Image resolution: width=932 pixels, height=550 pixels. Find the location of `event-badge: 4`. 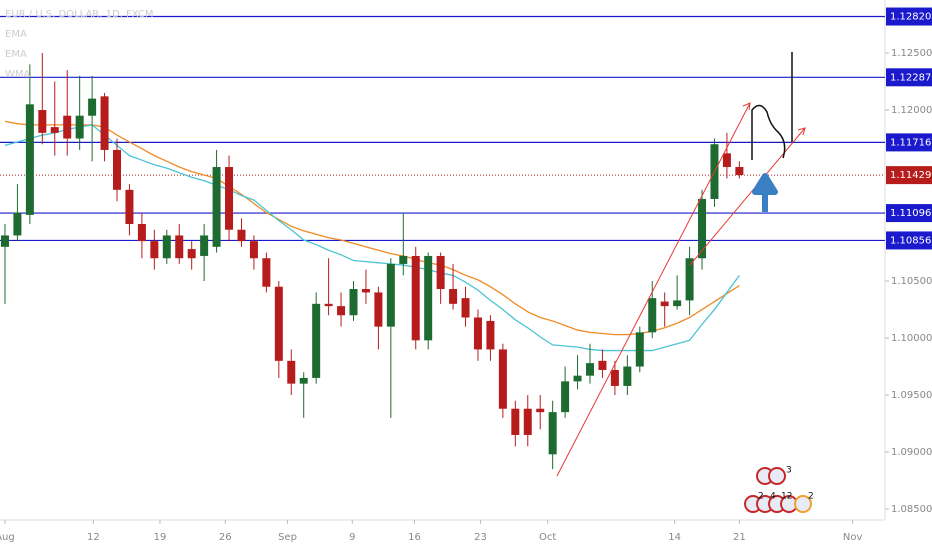

event-badge: 4 is located at coordinates (773, 497).